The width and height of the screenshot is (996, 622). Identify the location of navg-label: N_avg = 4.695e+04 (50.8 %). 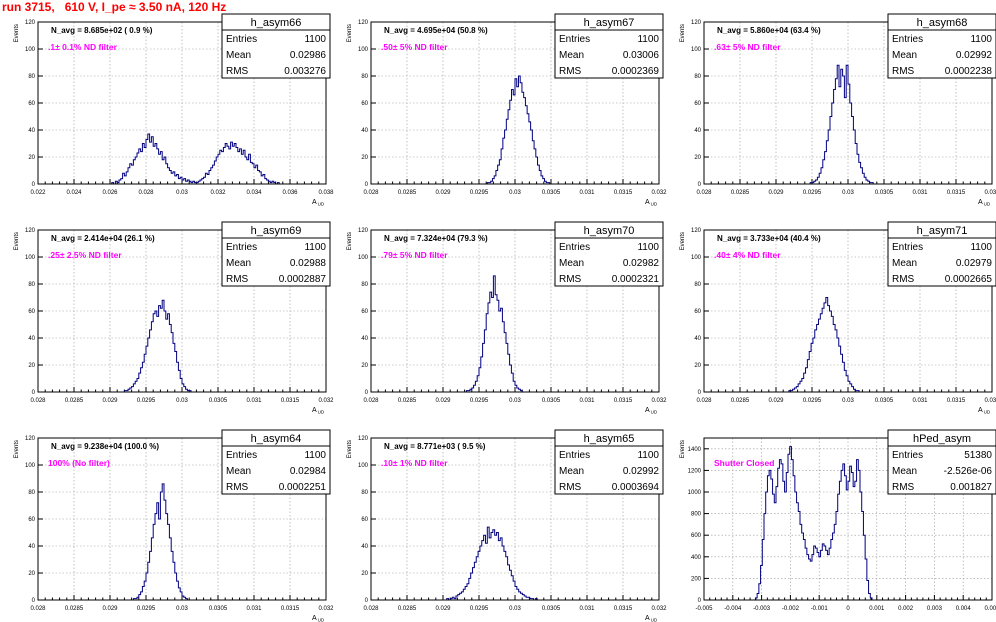
(436, 30).